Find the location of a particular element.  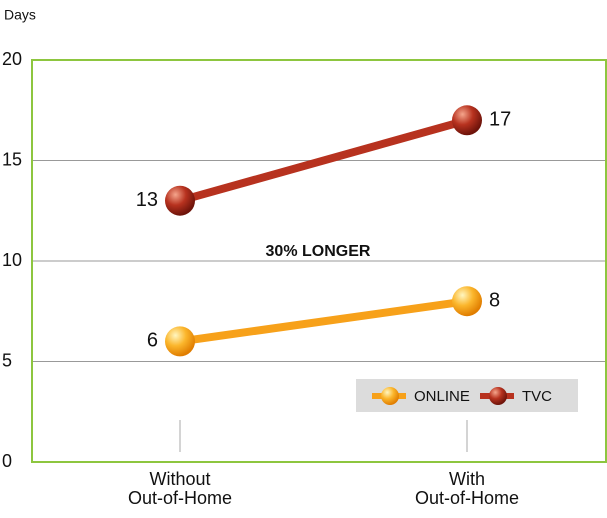

data-label: 17 is located at coordinates (500, 120).